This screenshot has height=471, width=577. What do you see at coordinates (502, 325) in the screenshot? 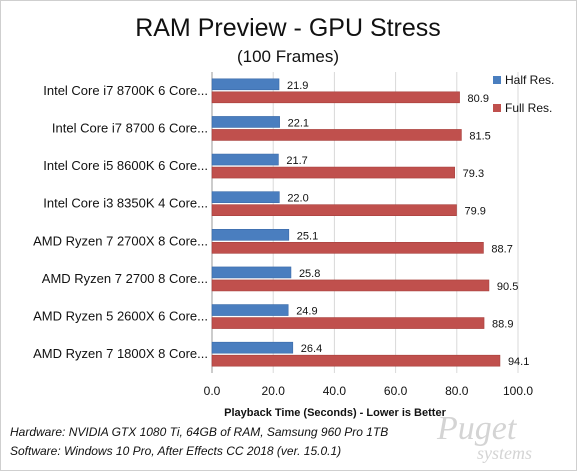
I see `data-label-full-res: 88.9` at bounding box center [502, 325].